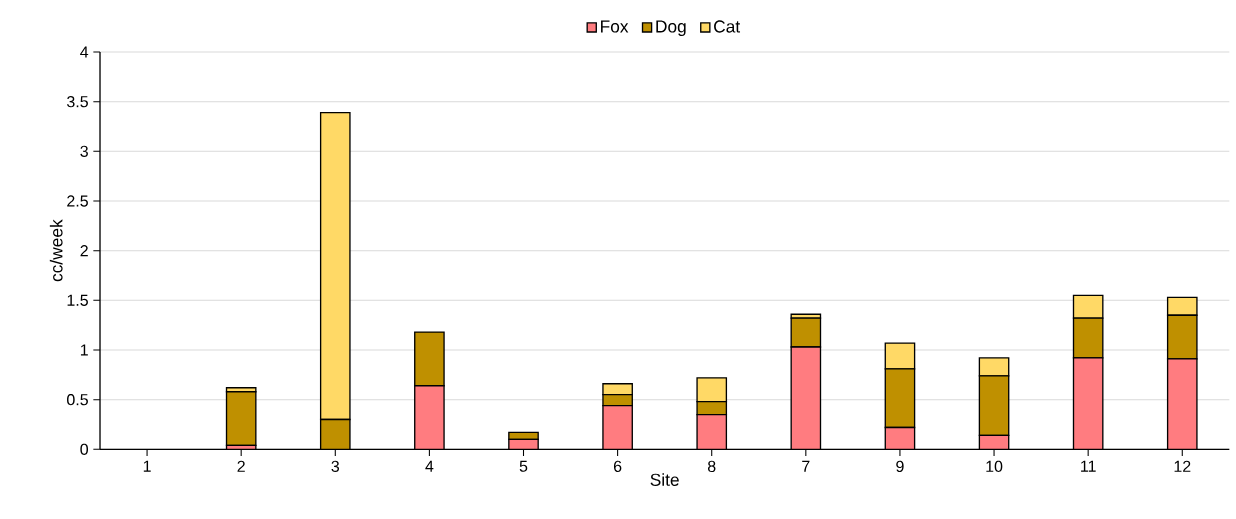 The width and height of the screenshot is (1236, 519). I want to click on x-tick-label: 3, so click(335, 466).